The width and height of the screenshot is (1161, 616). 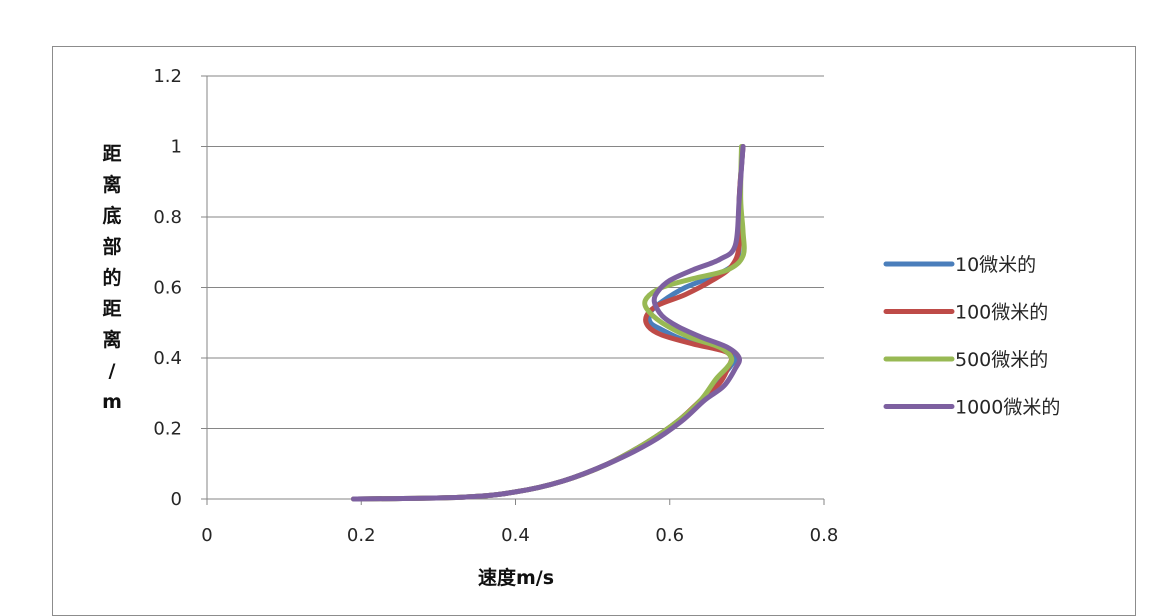 I want to click on y-tick-label: 0.2, so click(x=167, y=429).